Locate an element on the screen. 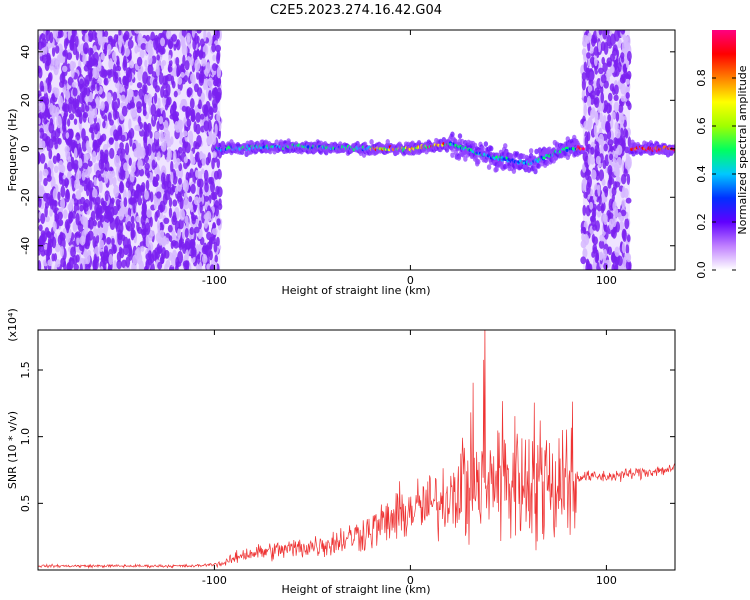  top-y-tick-label: 20 is located at coordinates (25, 100).